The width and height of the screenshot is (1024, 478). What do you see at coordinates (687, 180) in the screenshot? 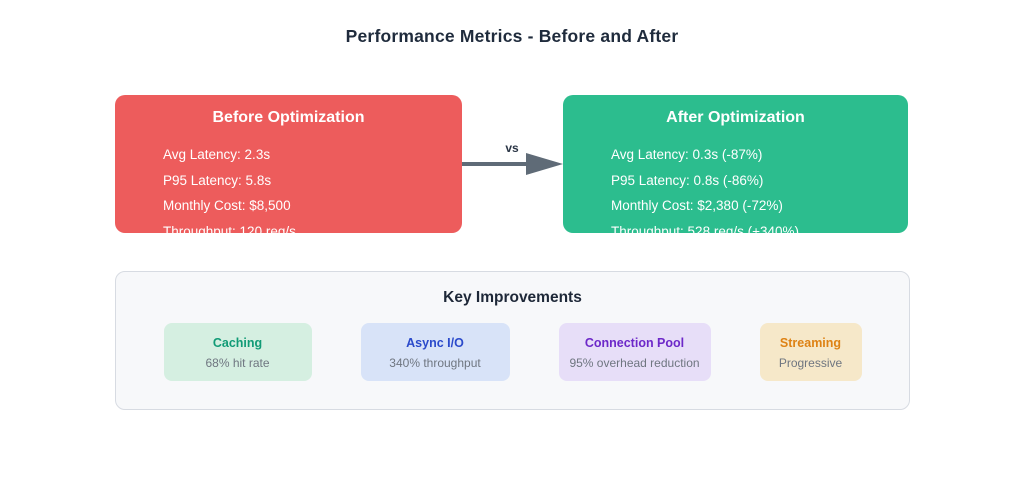
I see `metric-line: P95 Latency: 0.8s (-86%)` at bounding box center [687, 180].